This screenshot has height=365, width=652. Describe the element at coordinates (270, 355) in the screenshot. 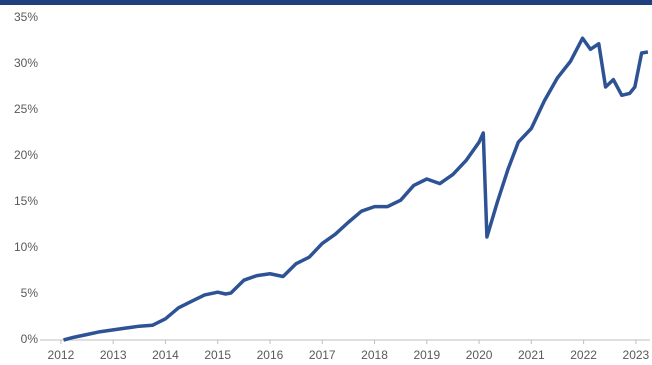

I see `x-tick-label: 2016` at that location.